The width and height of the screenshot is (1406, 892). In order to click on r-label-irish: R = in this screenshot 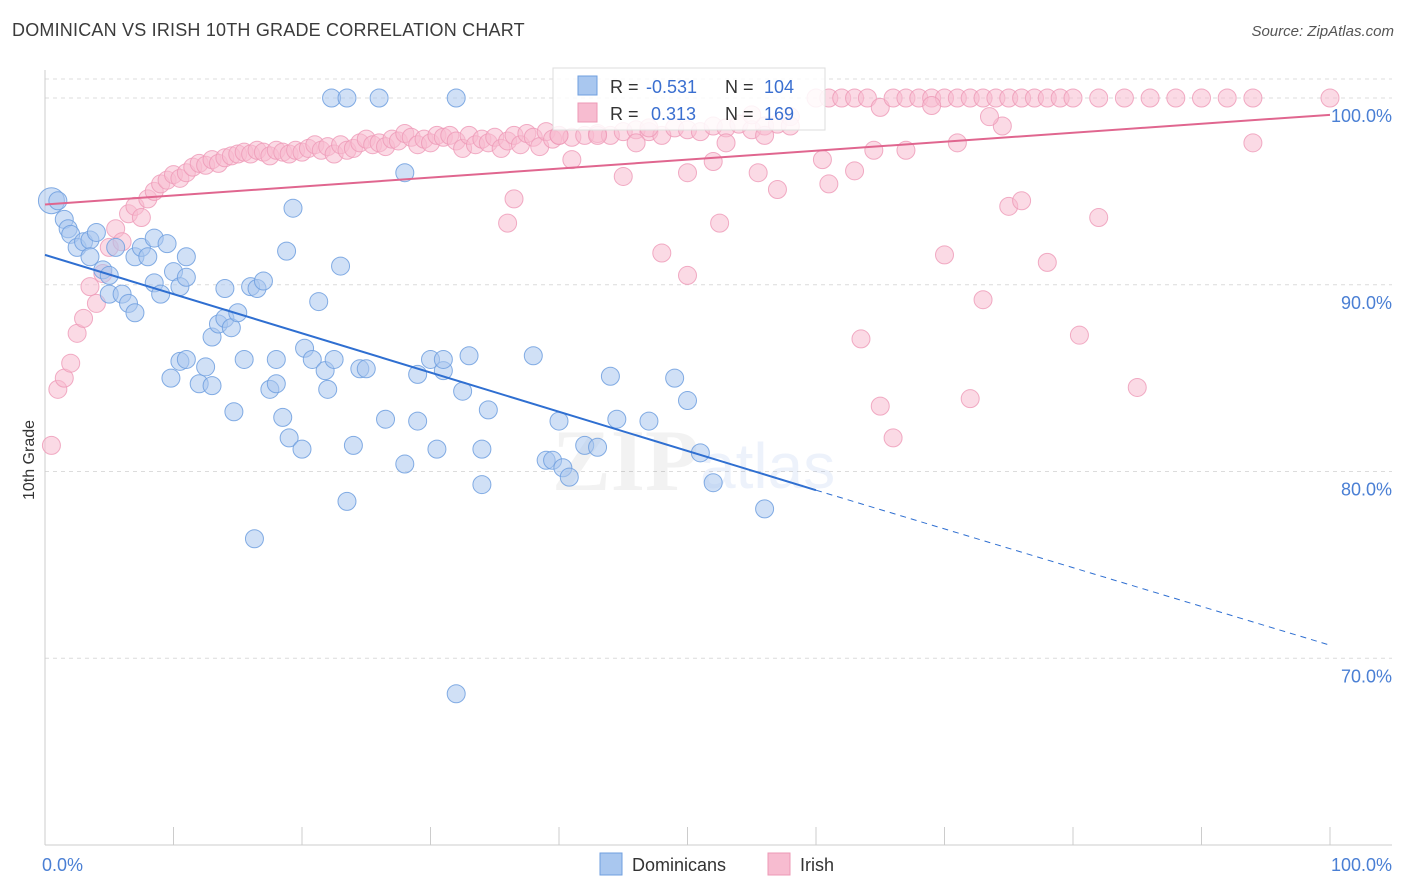, I will do `click(624, 114)`.